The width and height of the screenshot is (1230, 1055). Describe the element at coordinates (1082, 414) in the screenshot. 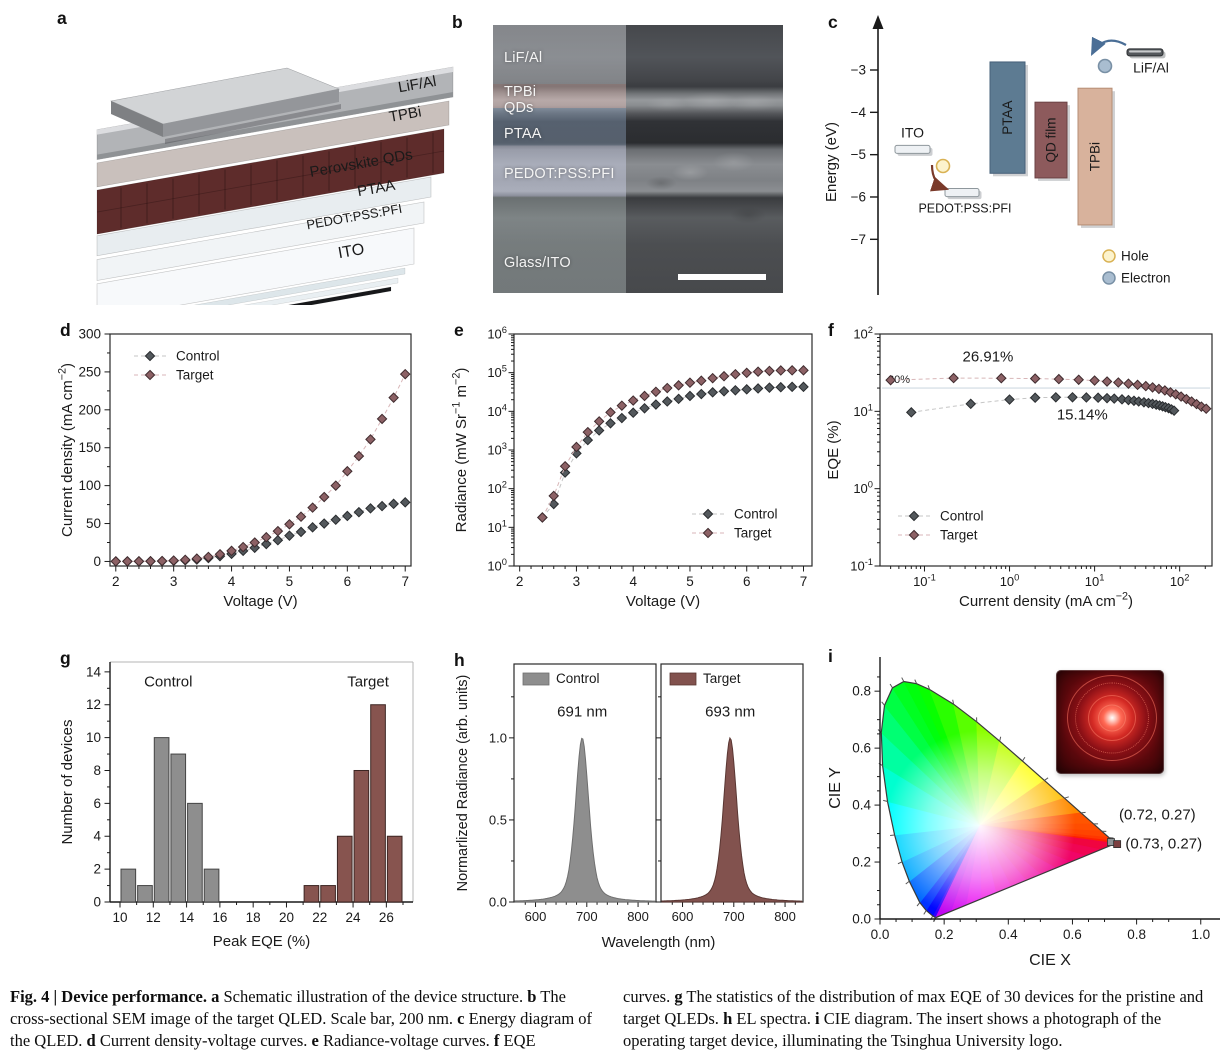

I see `annotation-15.14%: 15.14%` at that location.